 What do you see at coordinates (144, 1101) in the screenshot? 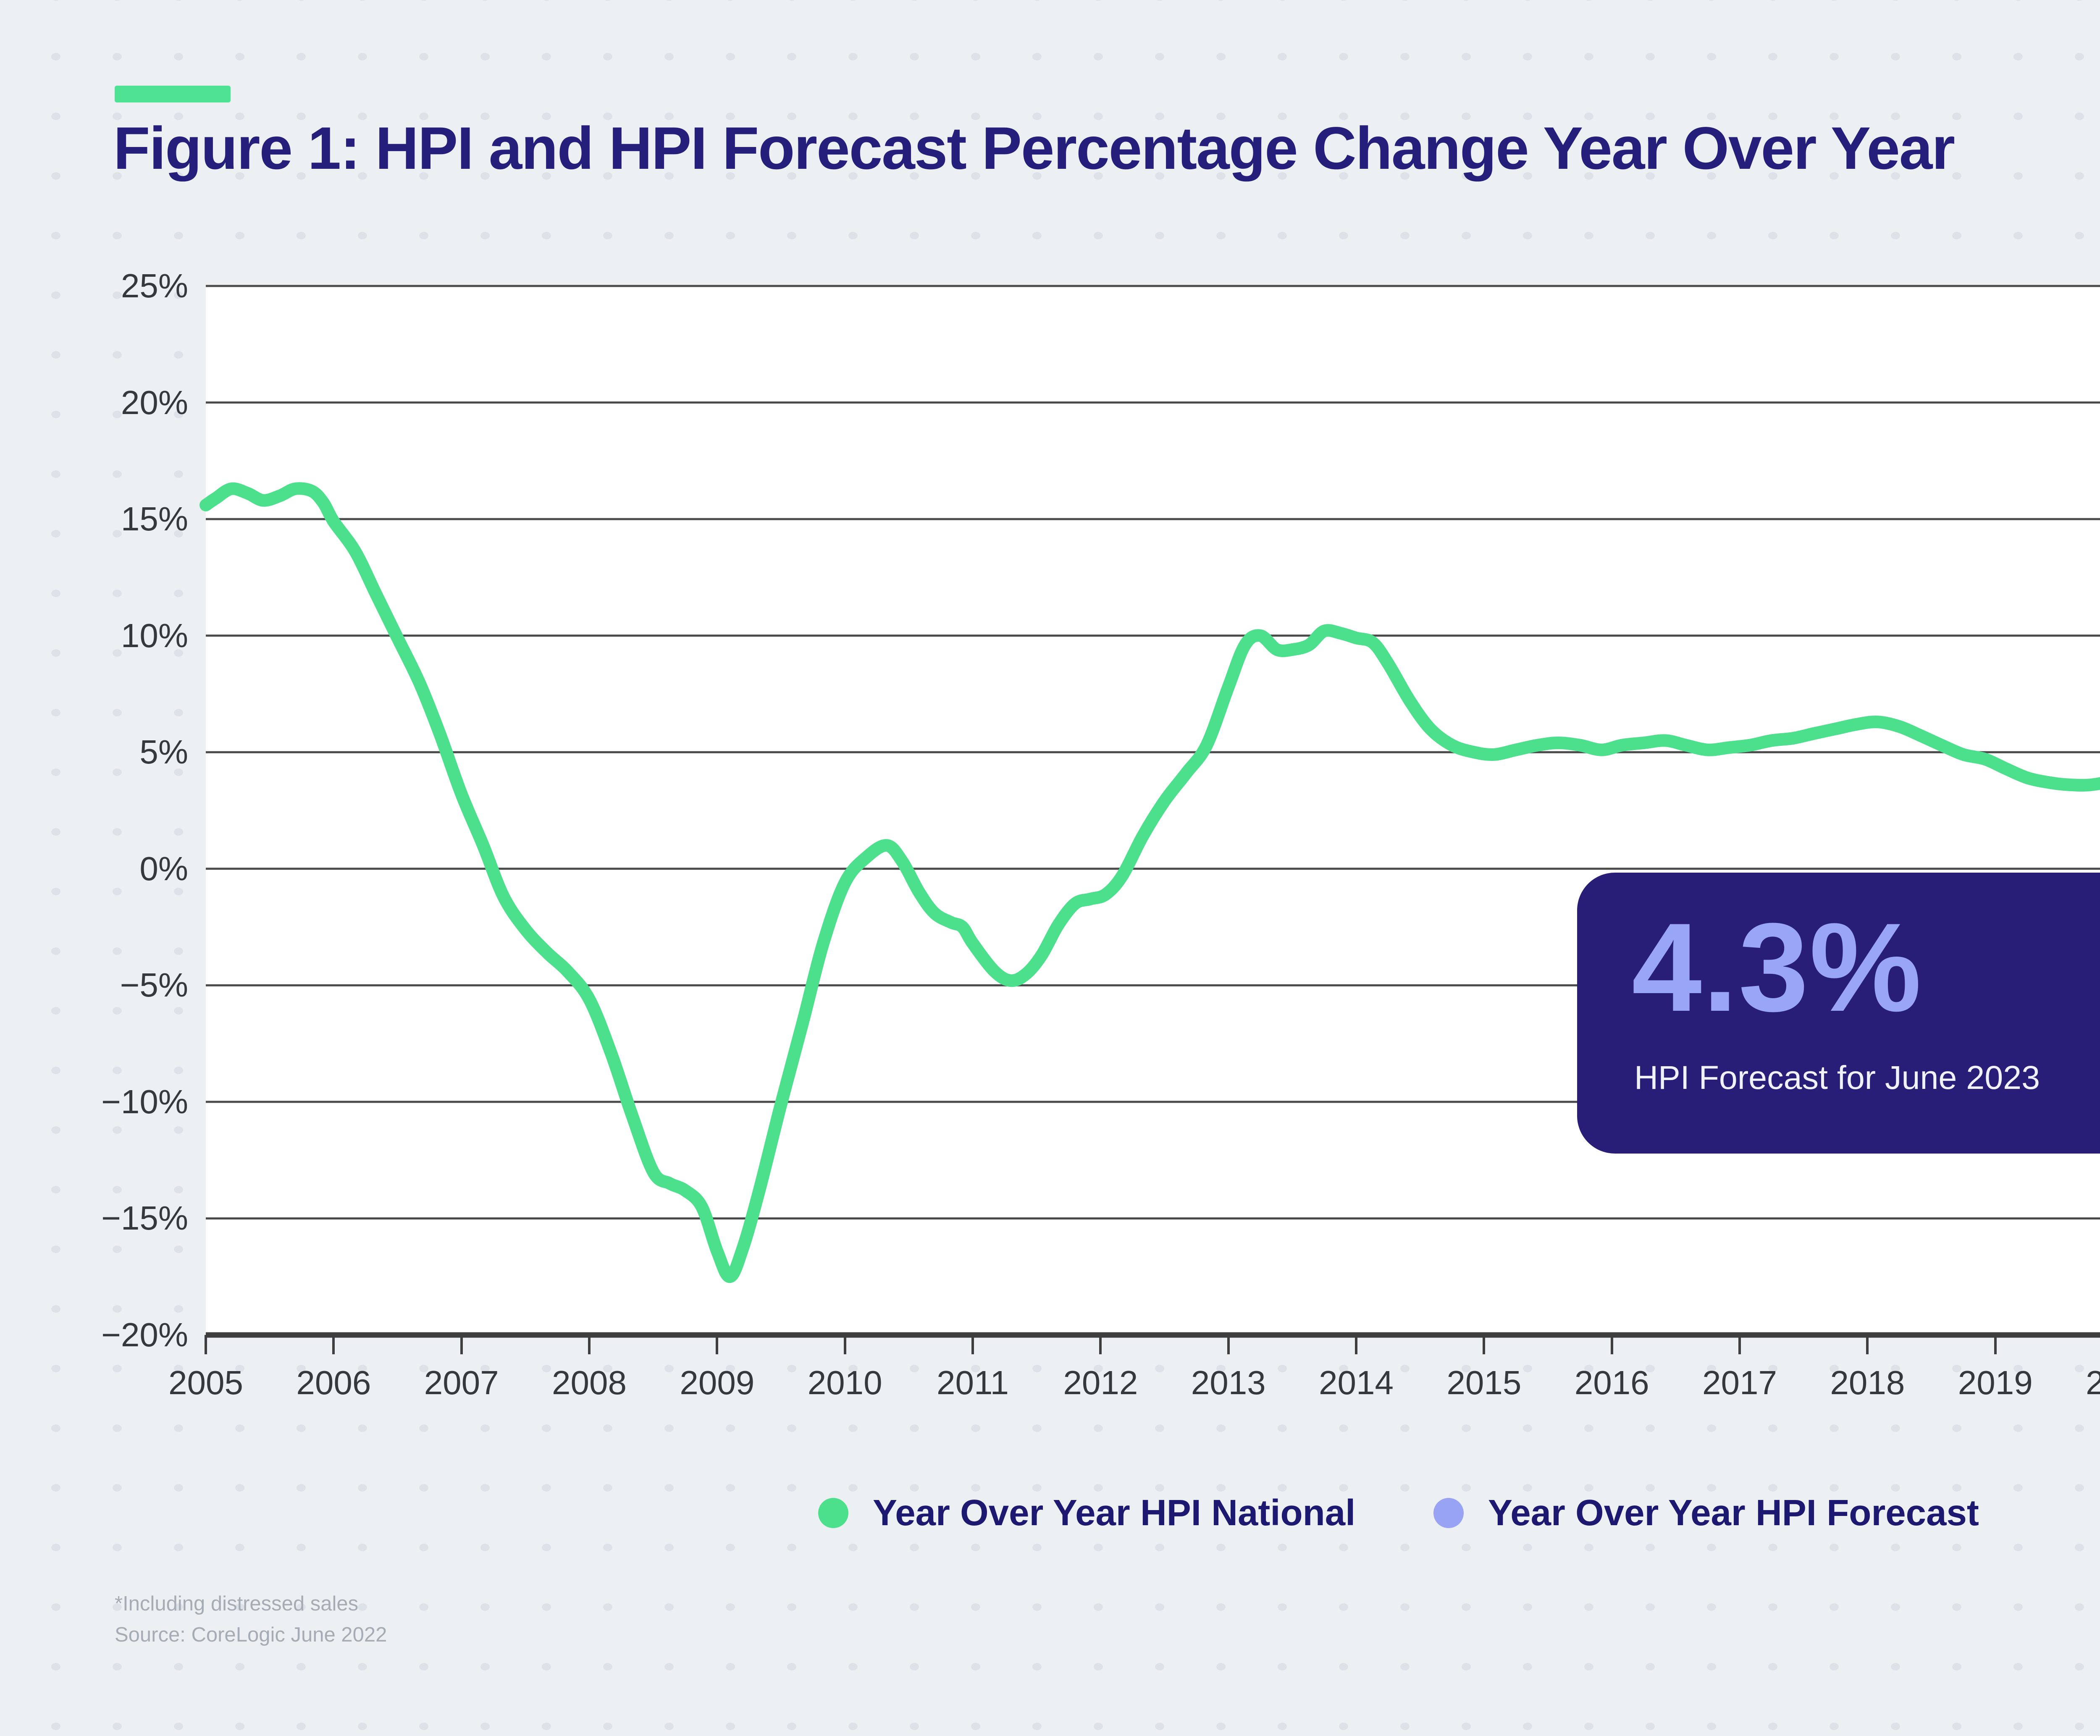
I see `y-tick-label: −10%` at bounding box center [144, 1101].